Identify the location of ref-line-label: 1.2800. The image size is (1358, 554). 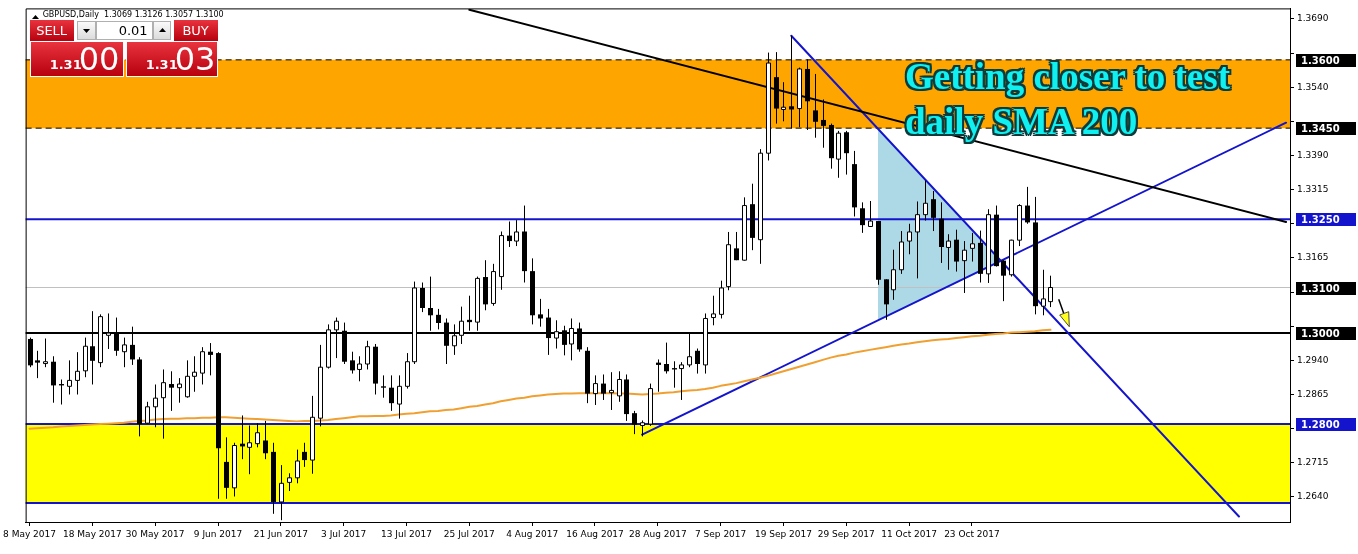
(1320, 424).